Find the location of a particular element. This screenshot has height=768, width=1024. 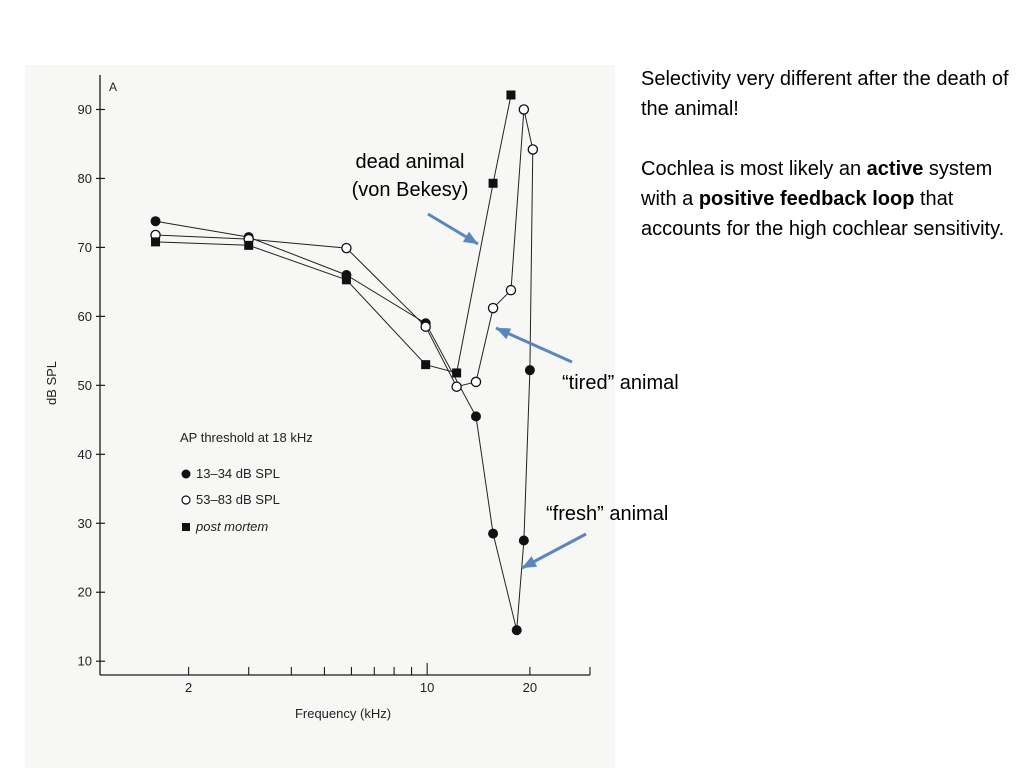

legend-square-marker is located at coordinates (186, 527).